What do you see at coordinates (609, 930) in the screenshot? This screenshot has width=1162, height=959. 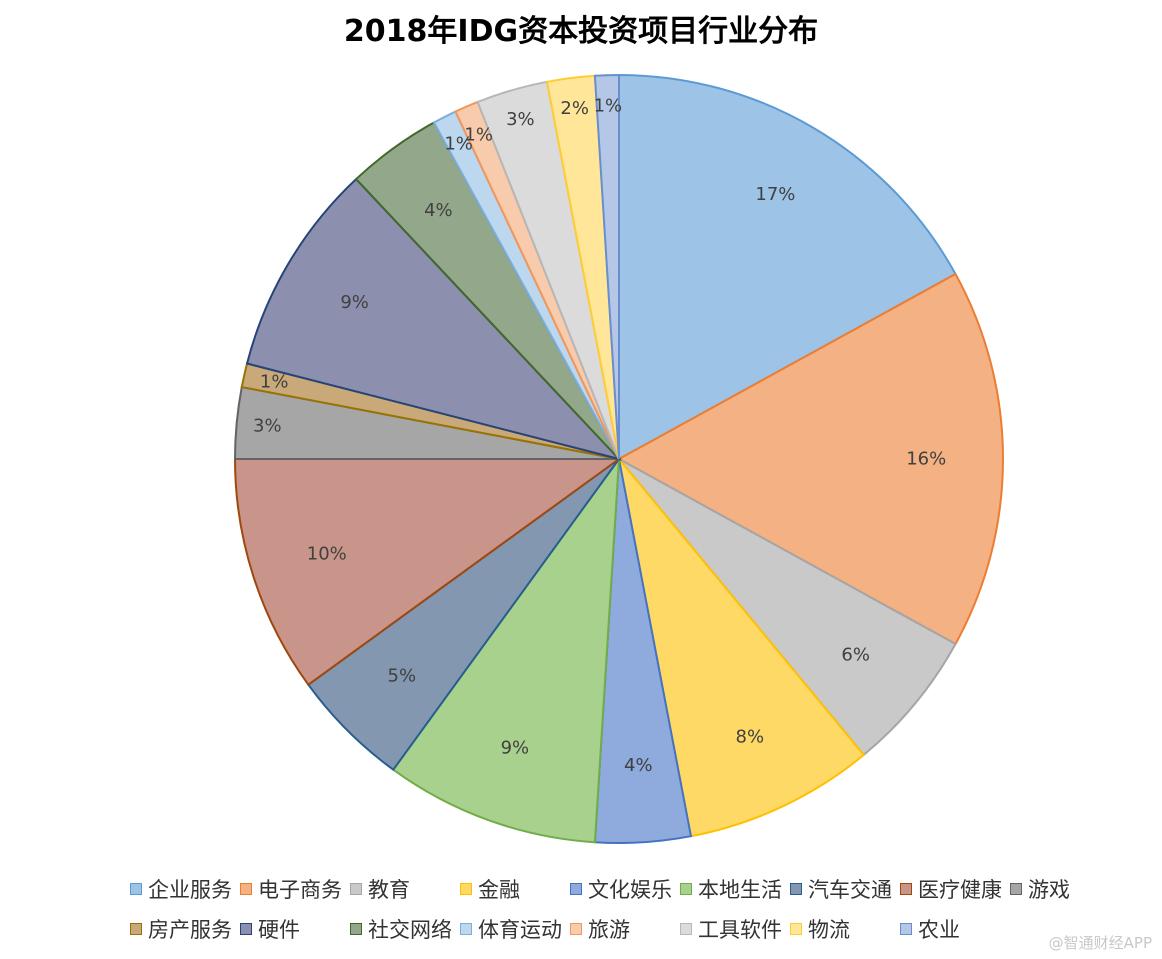 I see `legend-label-13: 旅游` at bounding box center [609, 930].